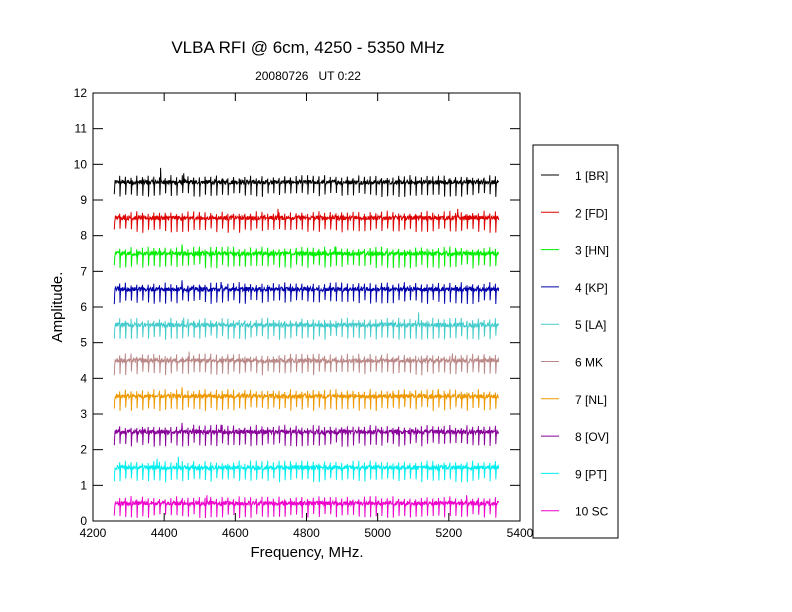 Image resolution: width=792 pixels, height=612 pixels. I want to click on y-tick-label: 11, so click(81, 129).